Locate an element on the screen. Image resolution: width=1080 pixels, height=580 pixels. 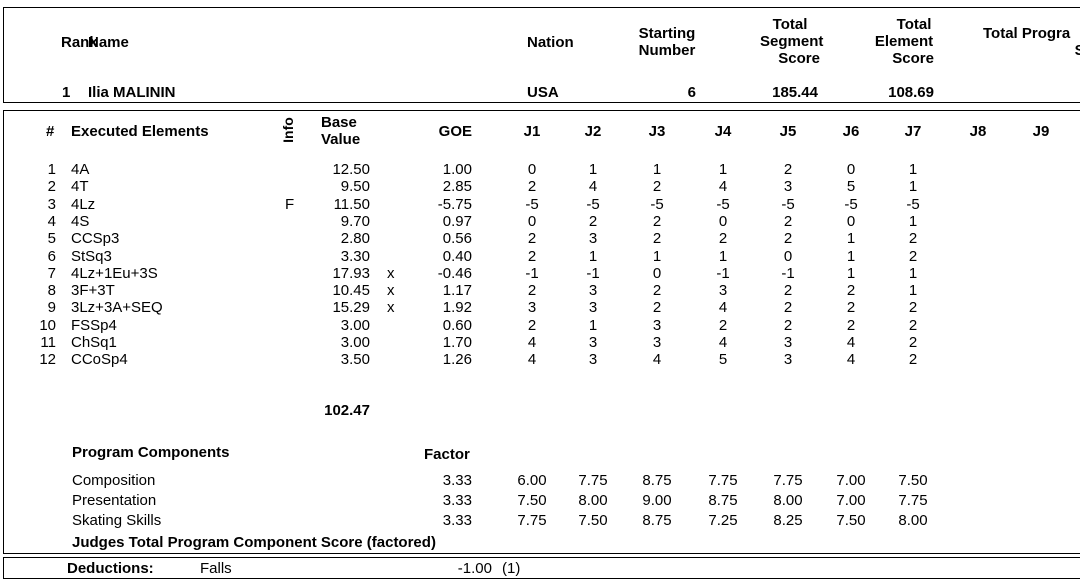
element-goe: 2.85 is located at coordinates (457, 187).